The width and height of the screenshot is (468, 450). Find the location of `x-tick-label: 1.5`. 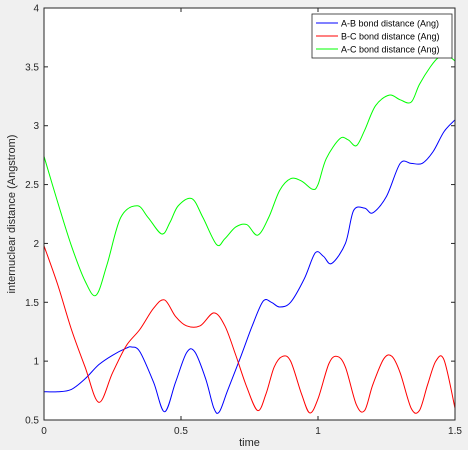

x-tick-label: 1.5 is located at coordinates (455, 431).